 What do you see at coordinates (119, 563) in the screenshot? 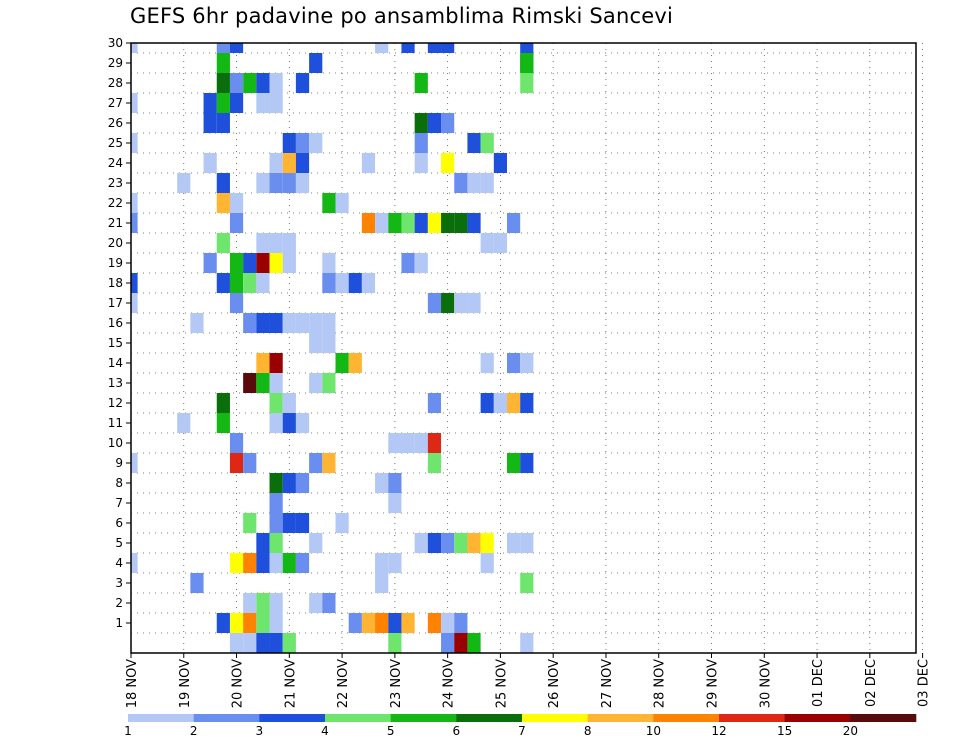
I see `y-tick-label: 4` at bounding box center [119, 563].